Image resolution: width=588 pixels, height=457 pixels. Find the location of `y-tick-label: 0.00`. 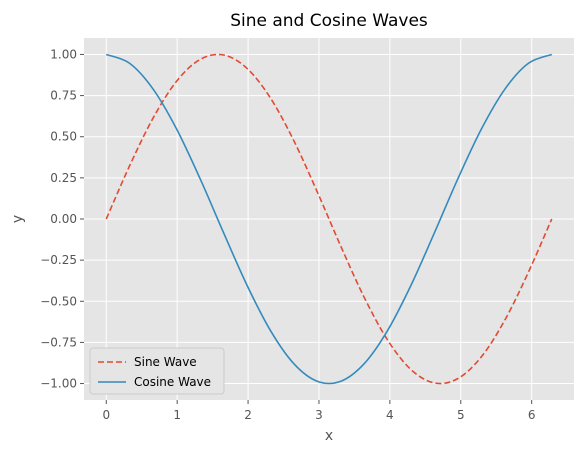

y-tick-label: 0.00 is located at coordinates (63, 219).